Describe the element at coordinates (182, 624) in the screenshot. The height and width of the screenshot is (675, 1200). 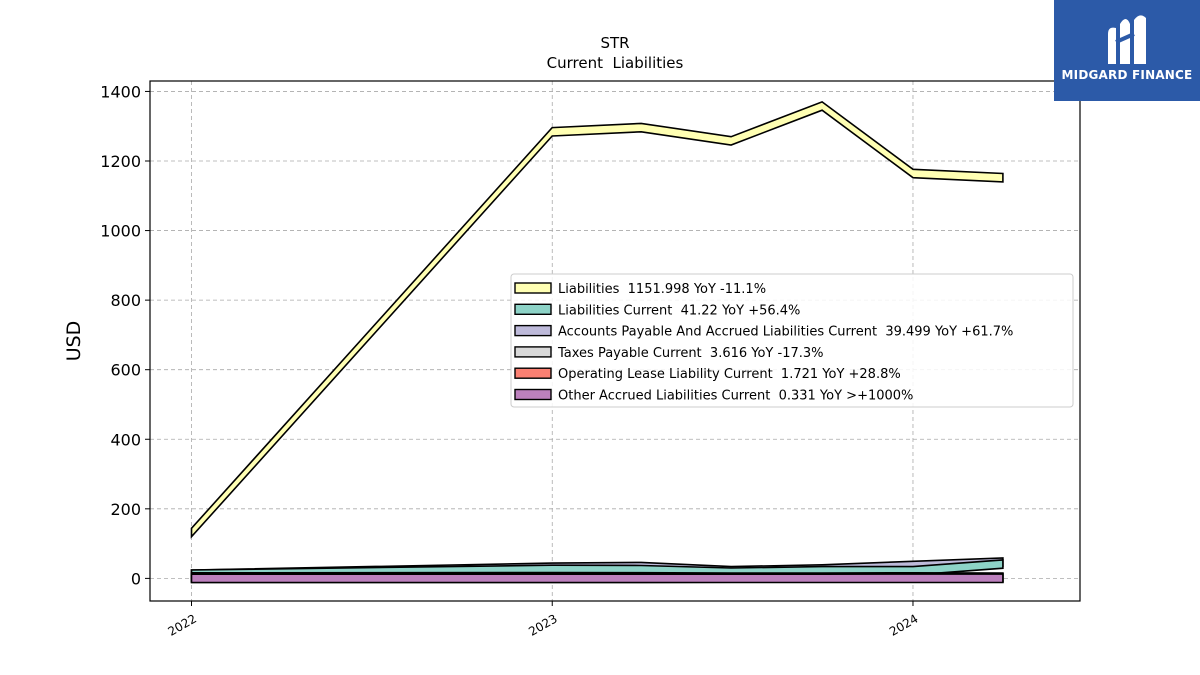
I see `x-tick-label: 2022` at that location.